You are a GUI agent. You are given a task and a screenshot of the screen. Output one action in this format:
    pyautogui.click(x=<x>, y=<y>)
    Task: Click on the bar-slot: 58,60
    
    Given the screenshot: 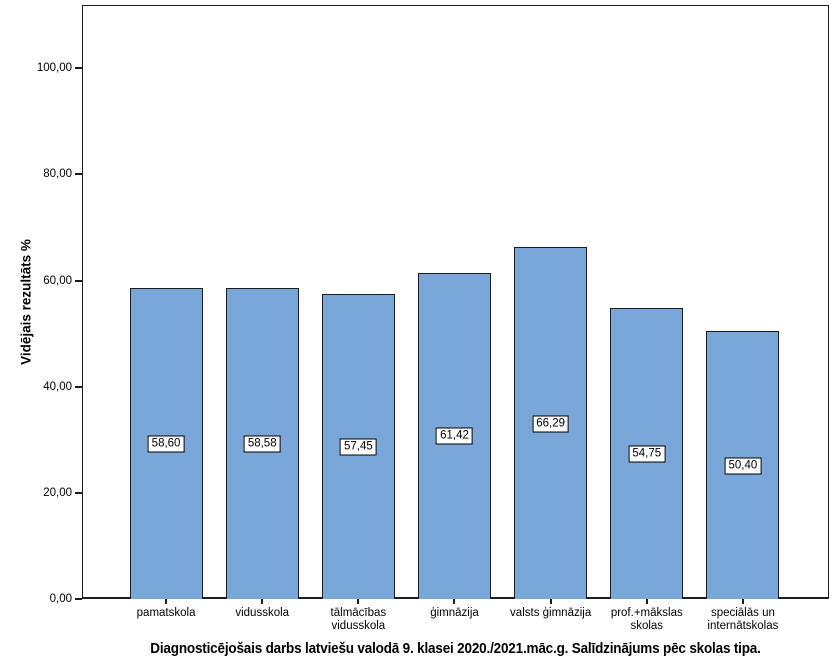 What is the action you would take?
    pyautogui.click(x=166, y=302)
    